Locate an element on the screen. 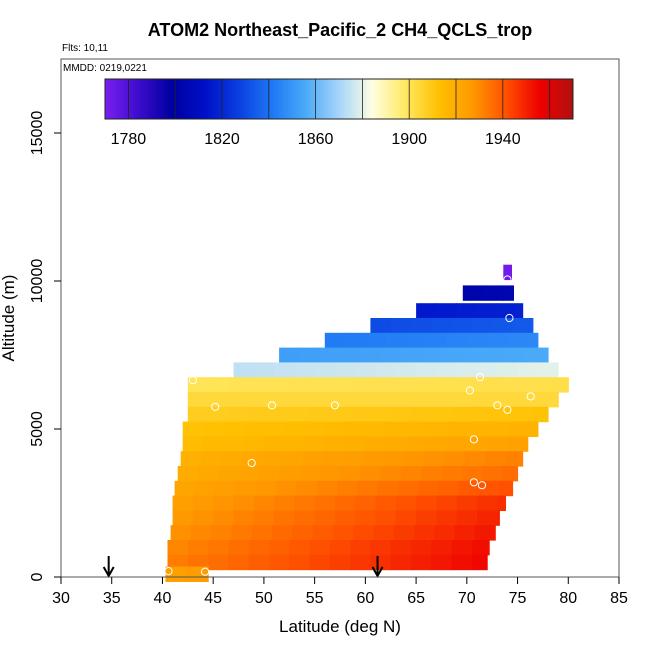 This screenshot has height=650, width=650. x-tick-label: 75 is located at coordinates (518, 598).